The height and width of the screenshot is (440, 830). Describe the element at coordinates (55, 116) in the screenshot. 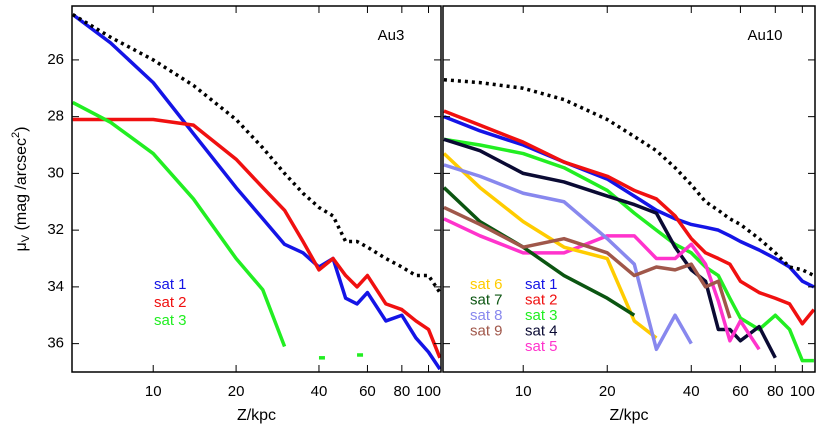

I see `y-tick-label: 28` at that location.